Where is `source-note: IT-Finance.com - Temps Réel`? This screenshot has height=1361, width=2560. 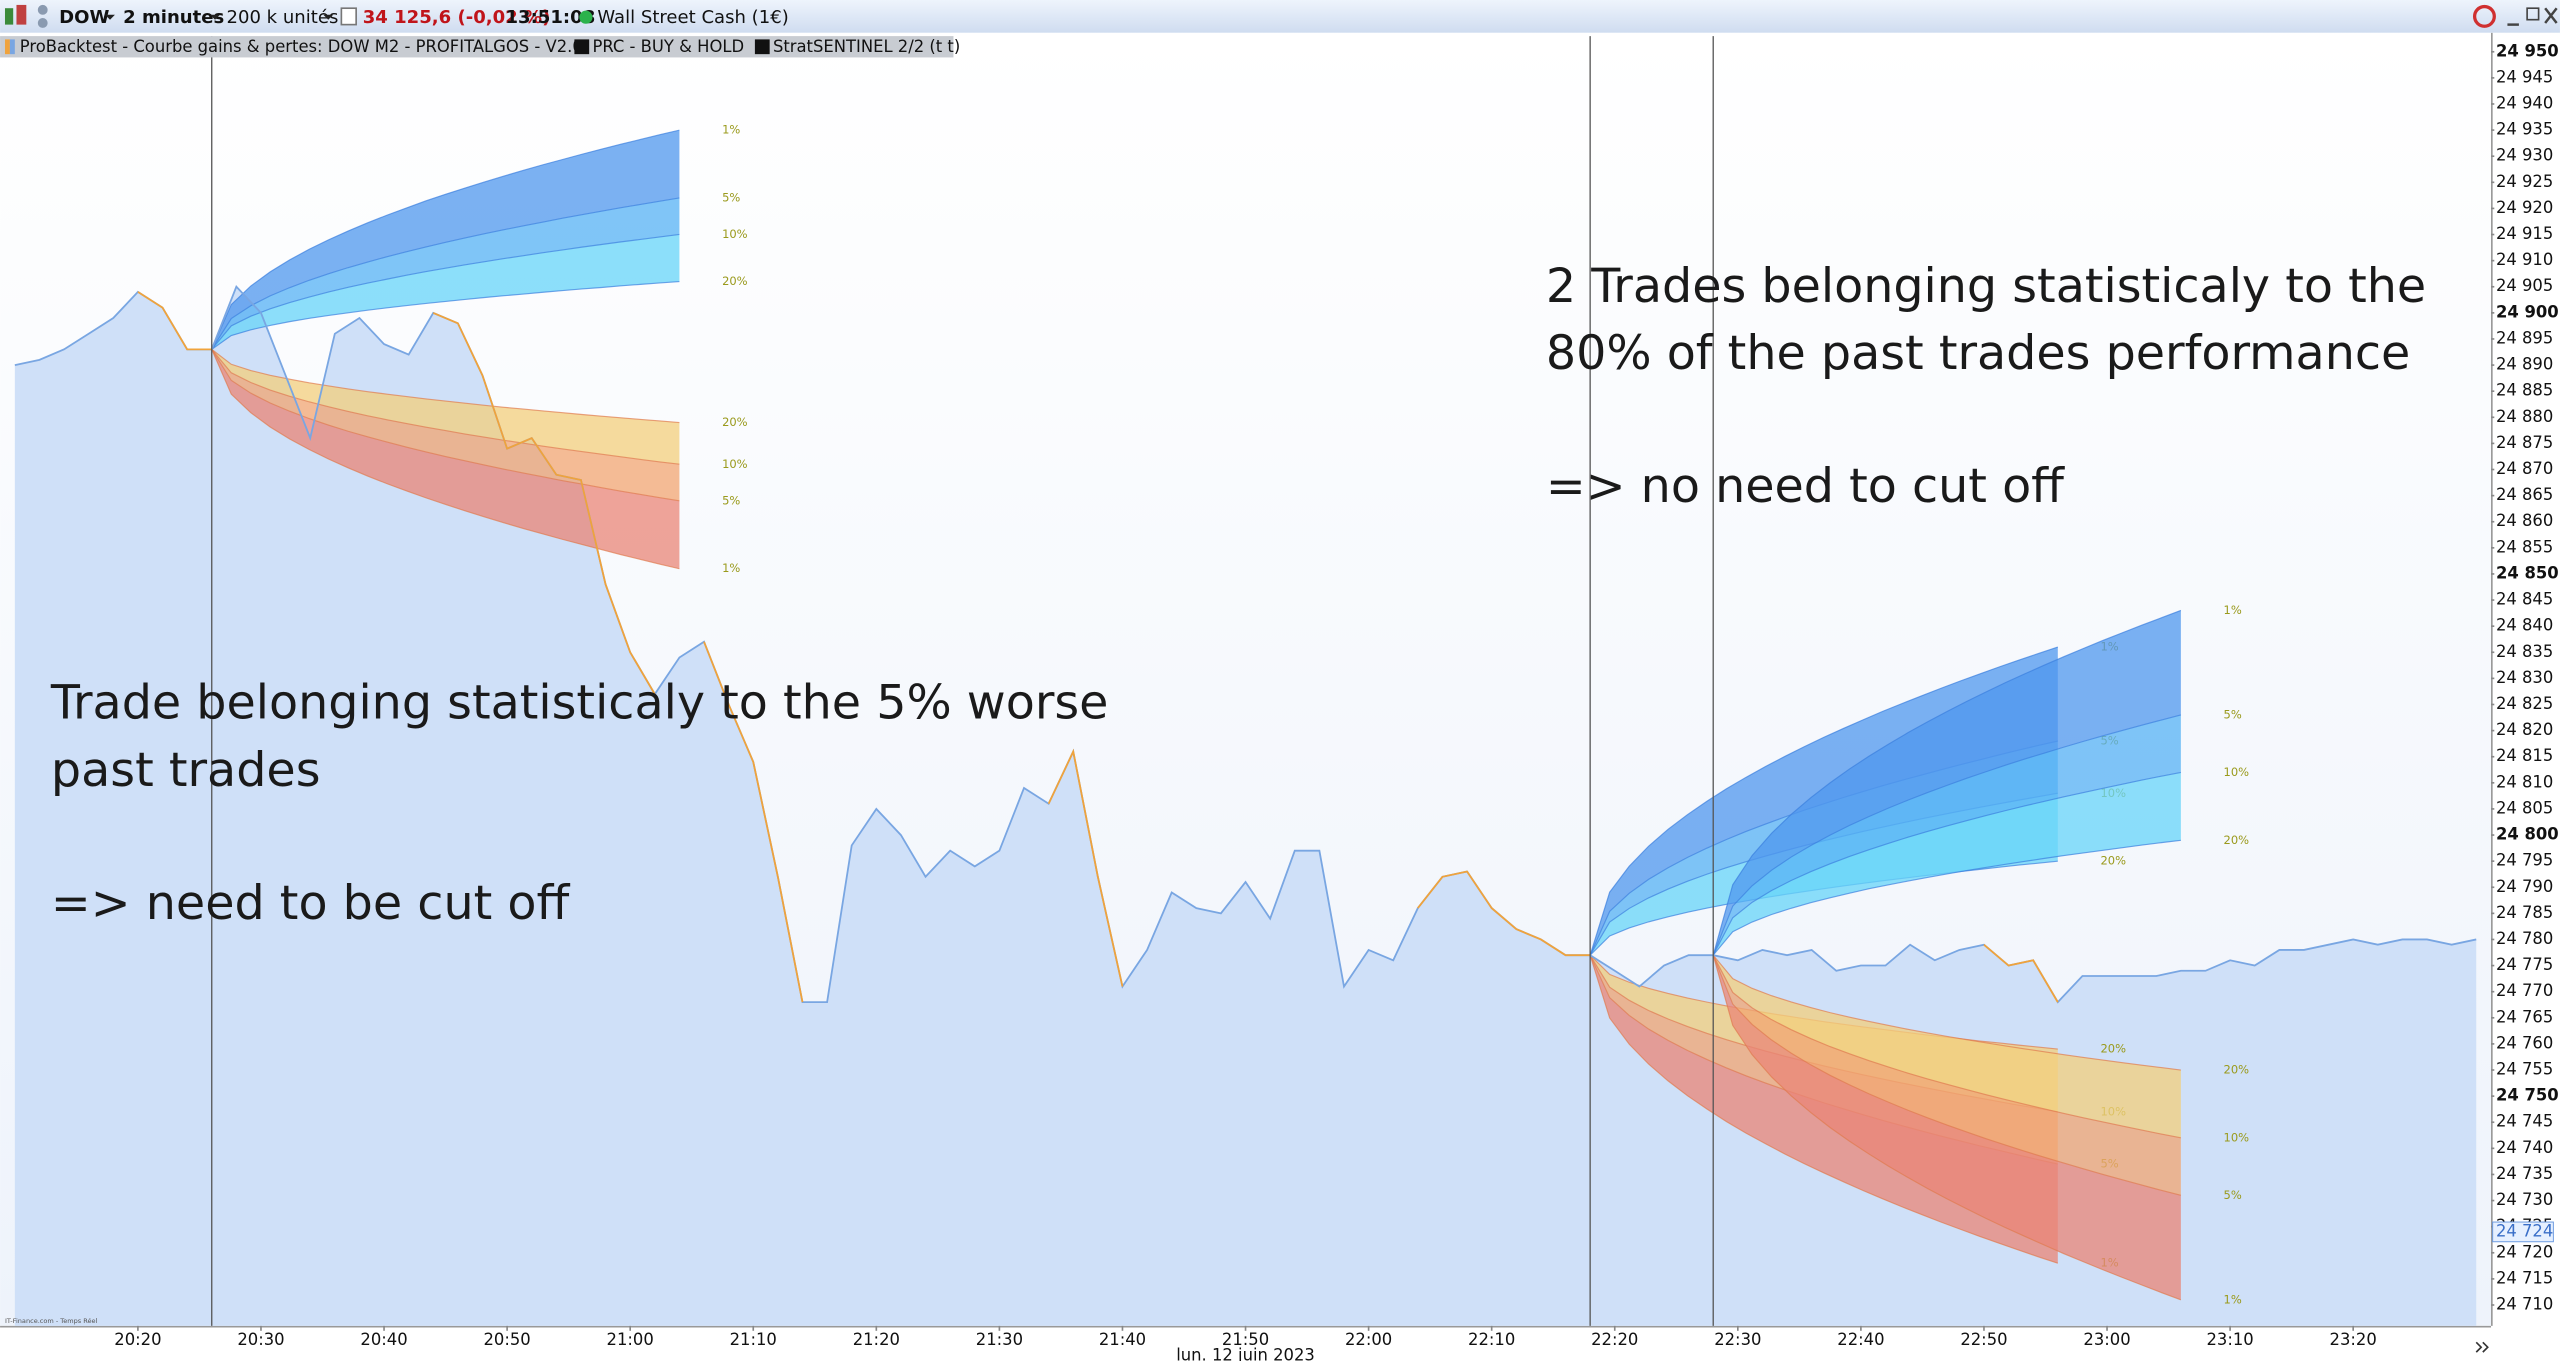 source-note: IT-Finance.com - Temps Réel is located at coordinates (51, 1321).